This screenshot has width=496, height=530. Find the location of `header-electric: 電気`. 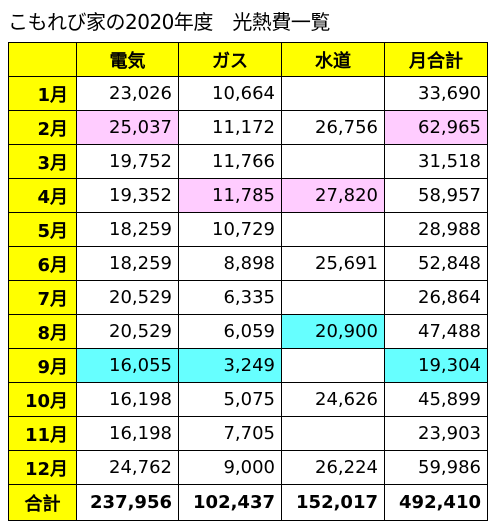

header-electric: 電気 is located at coordinates (127, 59).